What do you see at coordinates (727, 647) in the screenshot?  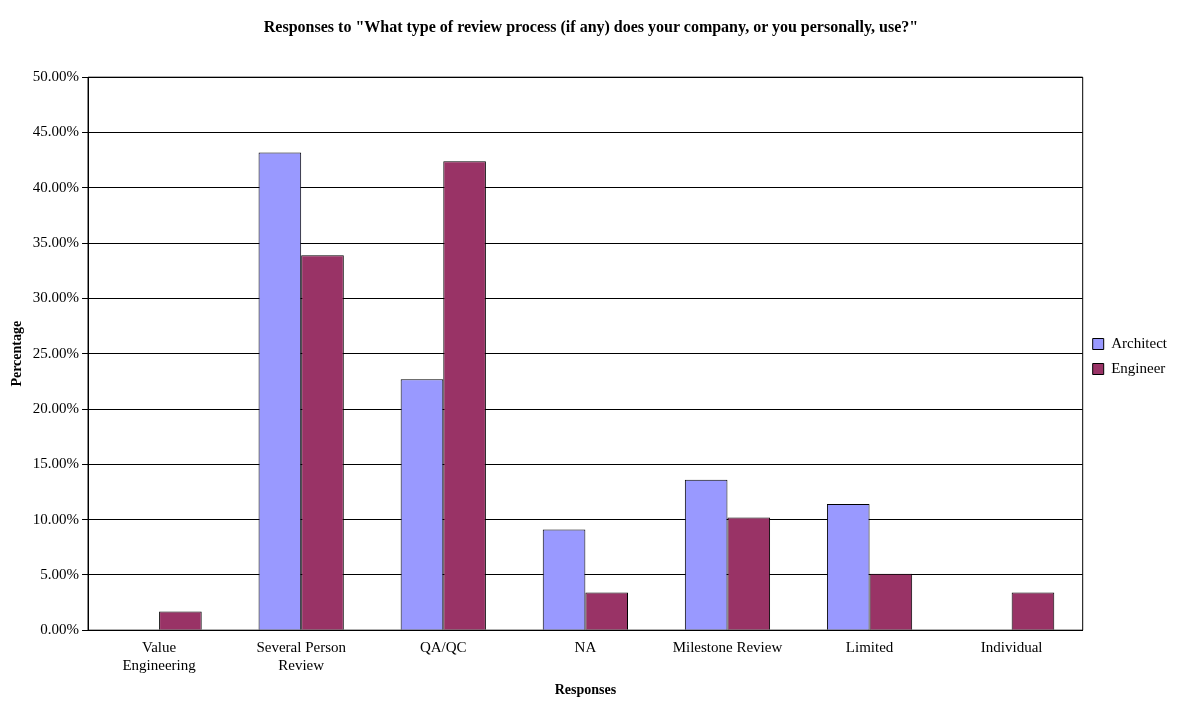 I see `x-tick-label: Milestone Review` at bounding box center [727, 647].